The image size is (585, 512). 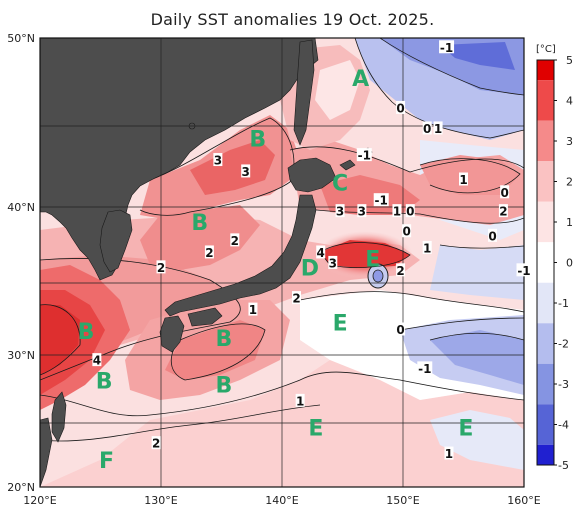 What do you see at coordinates (205, 317) in the screenshot?
I see `shikoku` at bounding box center [205, 317].